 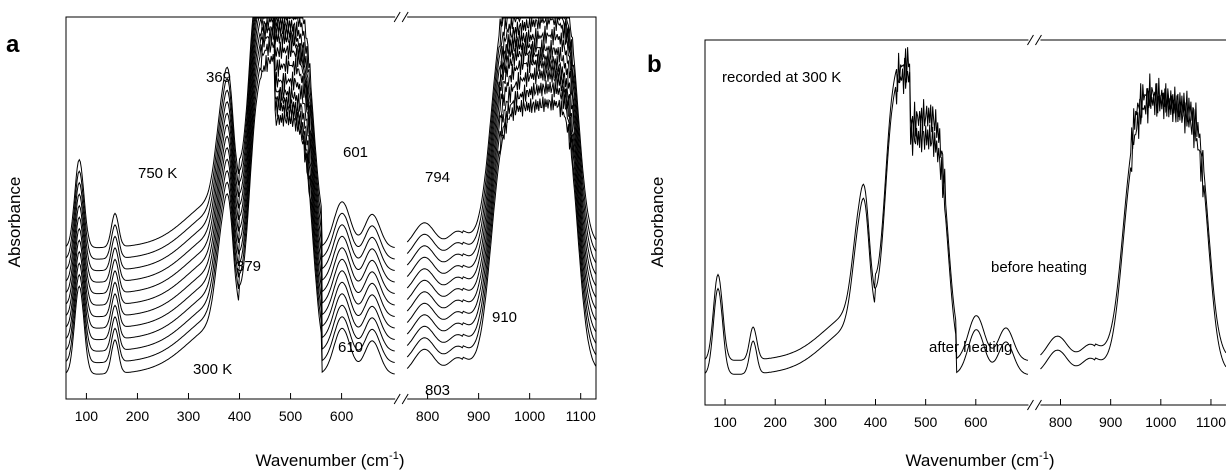 What do you see at coordinates (350, 347) in the screenshot?
I see `annotation-610: 610` at bounding box center [350, 347].